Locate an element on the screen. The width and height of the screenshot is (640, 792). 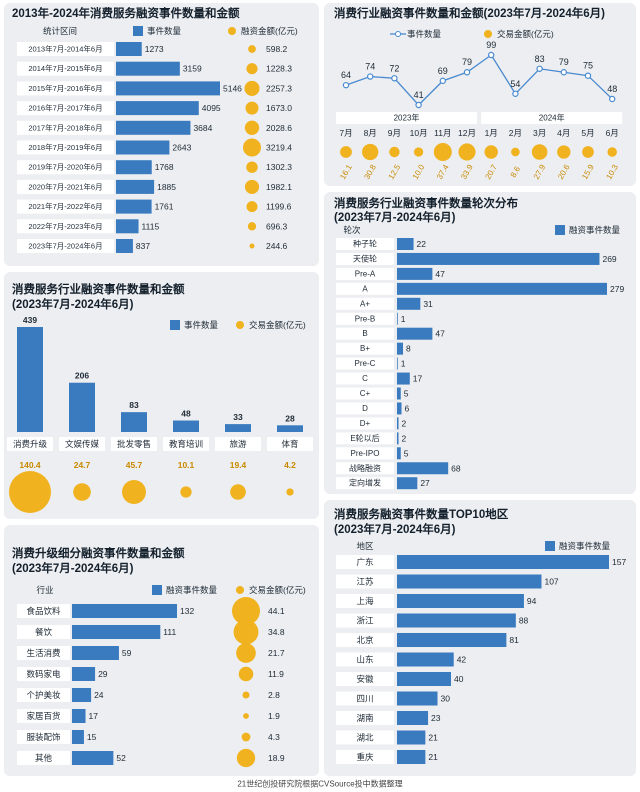
value-label: 27 is located at coordinates (425, 483).